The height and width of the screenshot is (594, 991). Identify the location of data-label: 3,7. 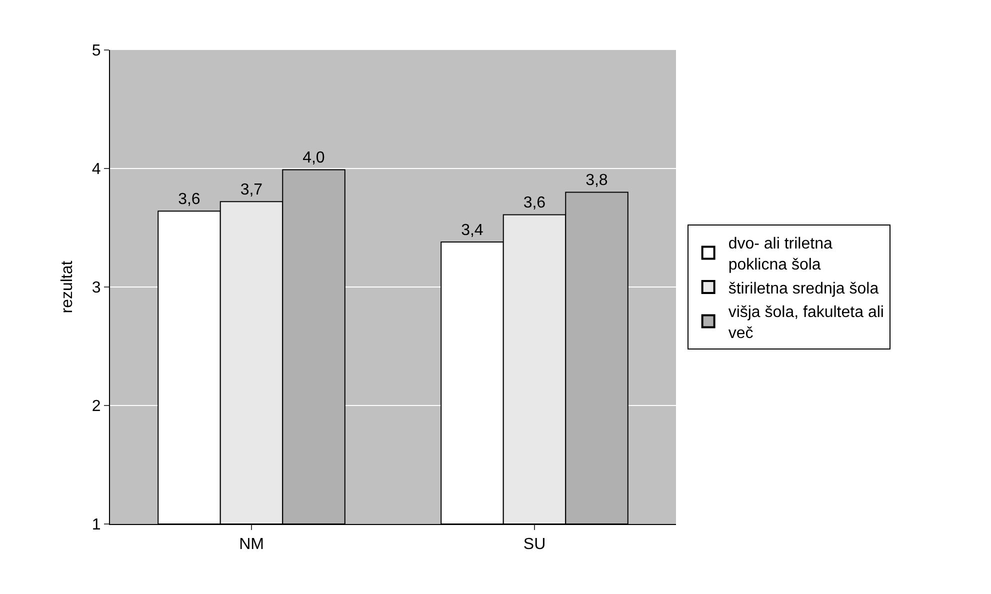
(251, 190).